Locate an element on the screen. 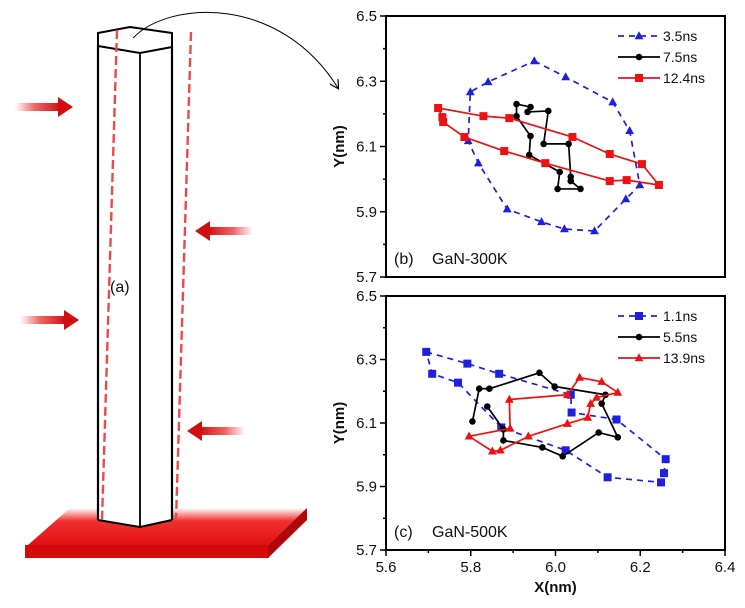 The height and width of the screenshot is (608, 745). force-arrow-left-bottom is located at coordinates (216, 431).